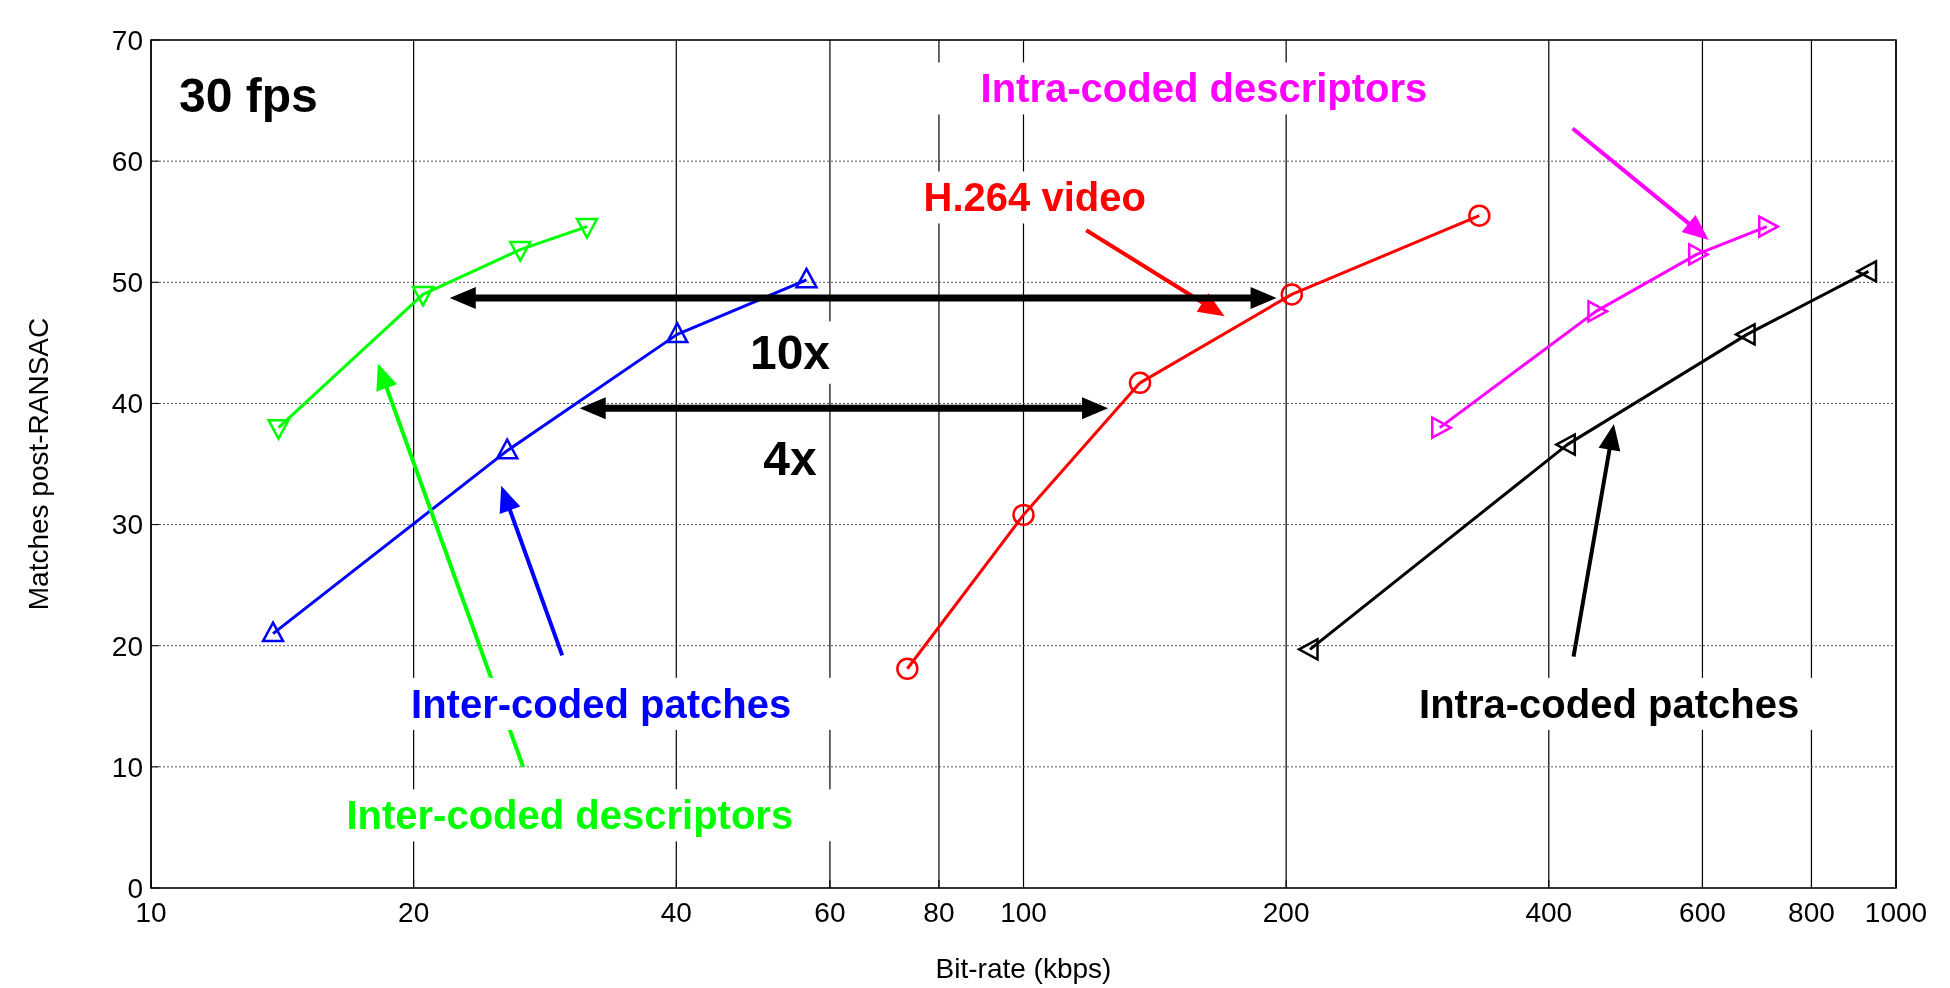 This screenshot has height=988, width=1950. What do you see at coordinates (248, 95) in the screenshot?
I see `annotation: 30 fps` at bounding box center [248, 95].